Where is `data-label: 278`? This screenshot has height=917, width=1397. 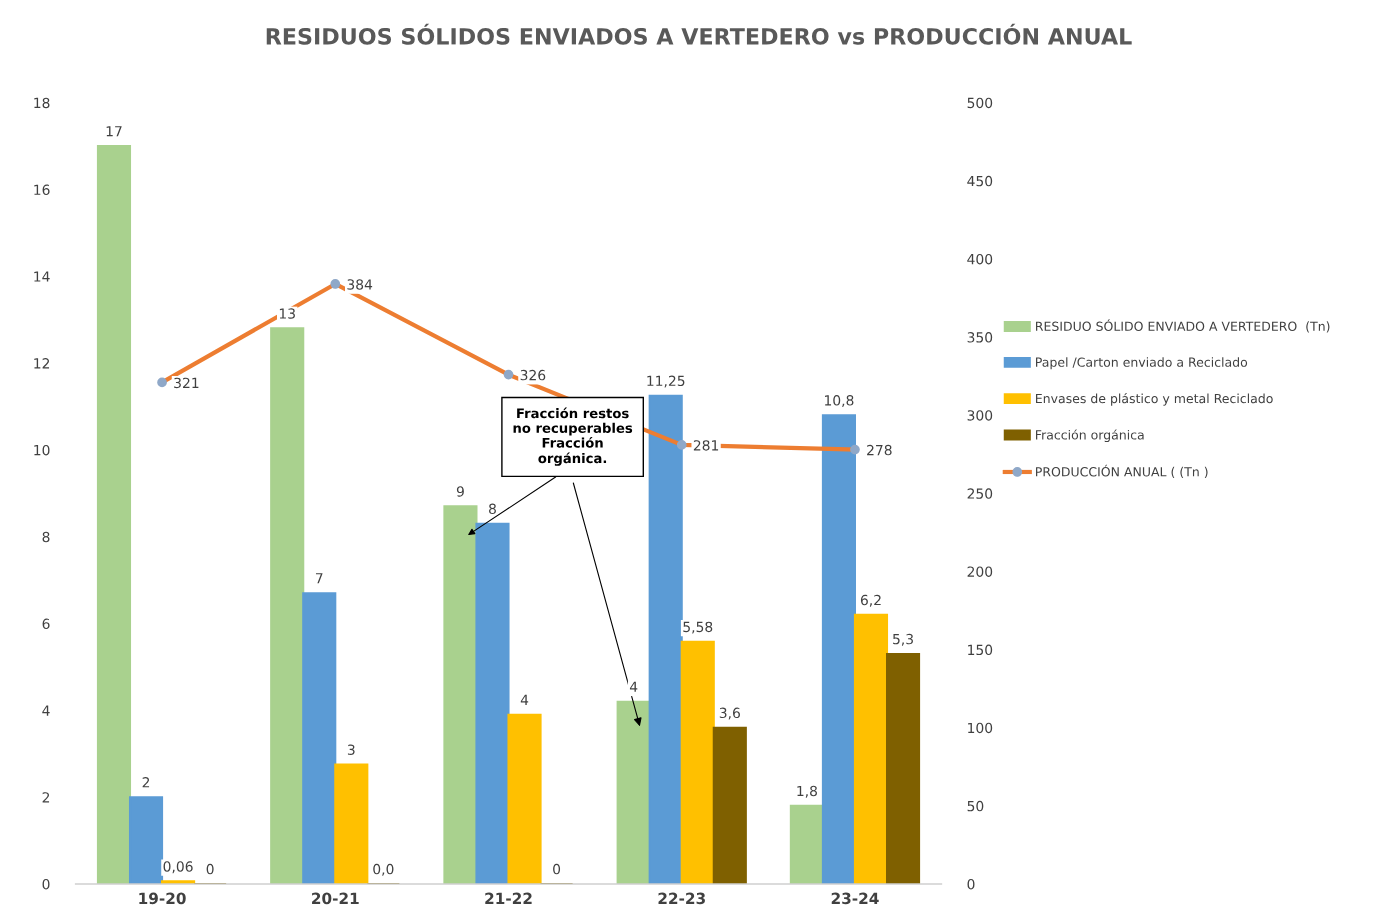 data-label: 278 is located at coordinates (879, 450).